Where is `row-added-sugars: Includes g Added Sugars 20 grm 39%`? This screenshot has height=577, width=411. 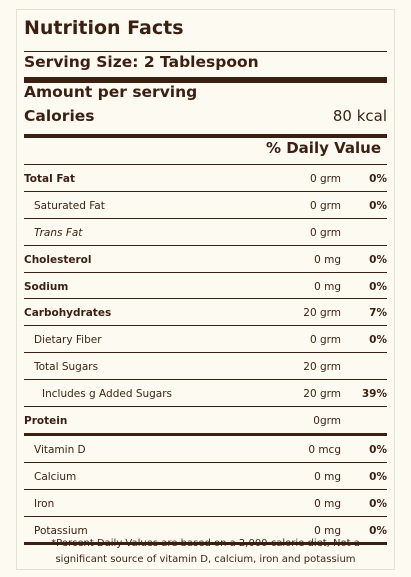
row-added-sugars: Includes g Added Sugars 20 grm 39% is located at coordinates (205, 394).